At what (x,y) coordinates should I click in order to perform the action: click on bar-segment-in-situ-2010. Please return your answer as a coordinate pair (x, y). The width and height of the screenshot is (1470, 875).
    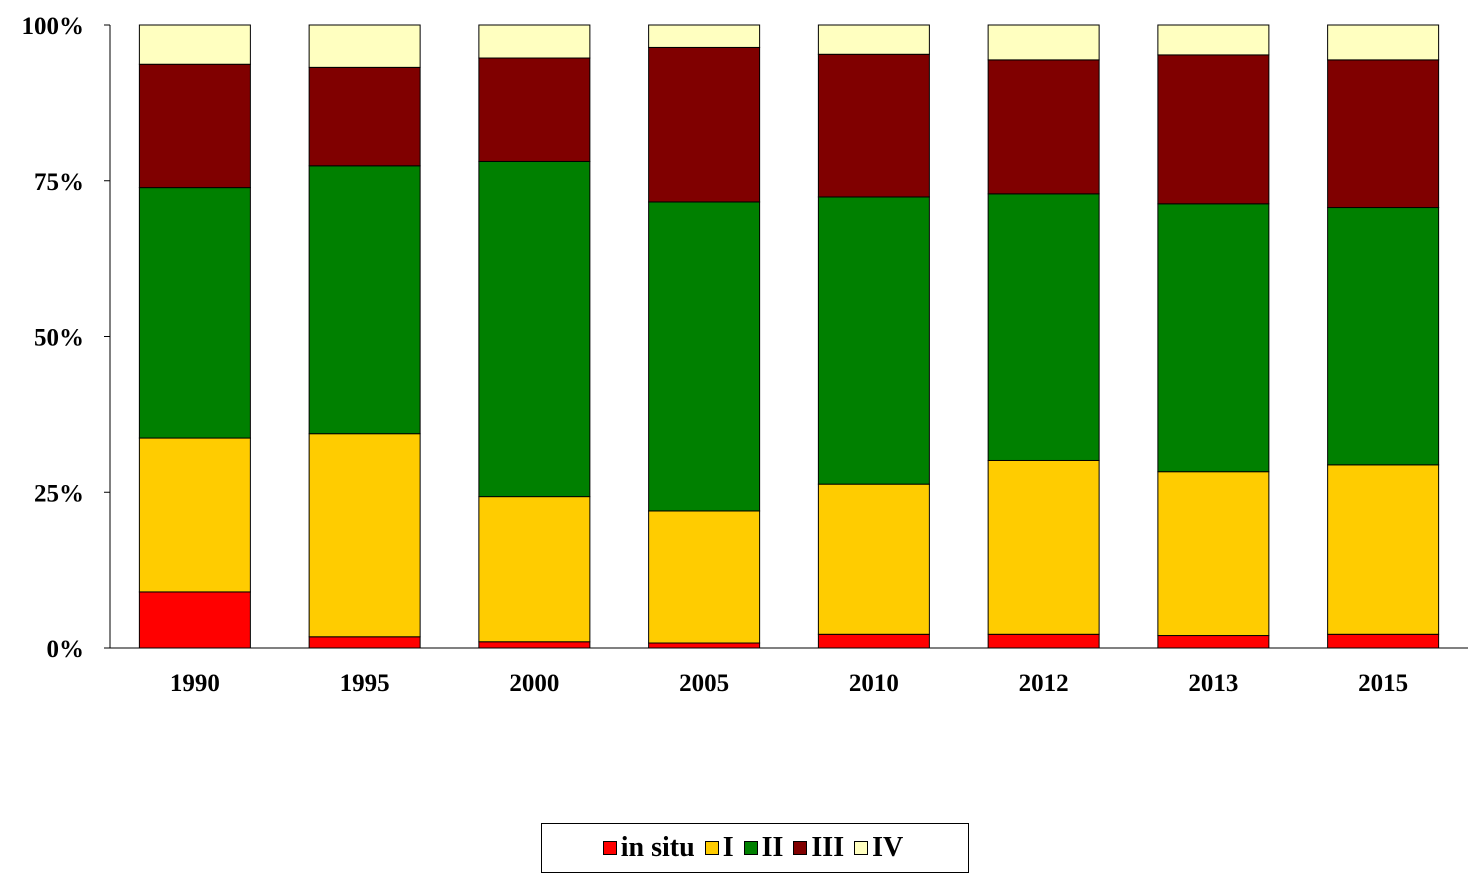
    Looking at the image, I should click on (873, 641).